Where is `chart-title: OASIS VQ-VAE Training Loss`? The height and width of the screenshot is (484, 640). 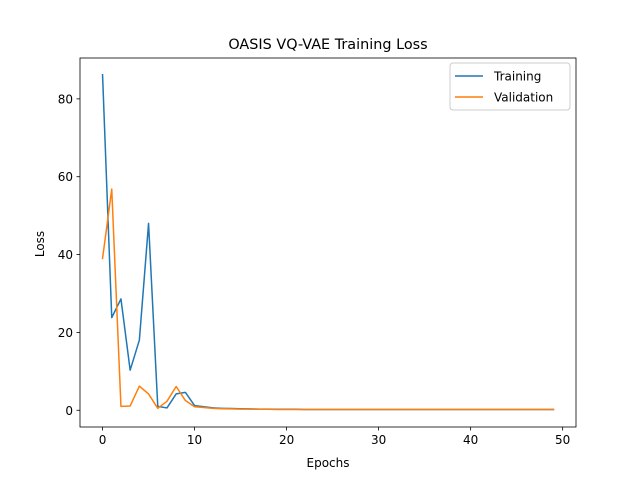
chart-title: OASIS VQ-VAE Training Loss is located at coordinates (327, 45).